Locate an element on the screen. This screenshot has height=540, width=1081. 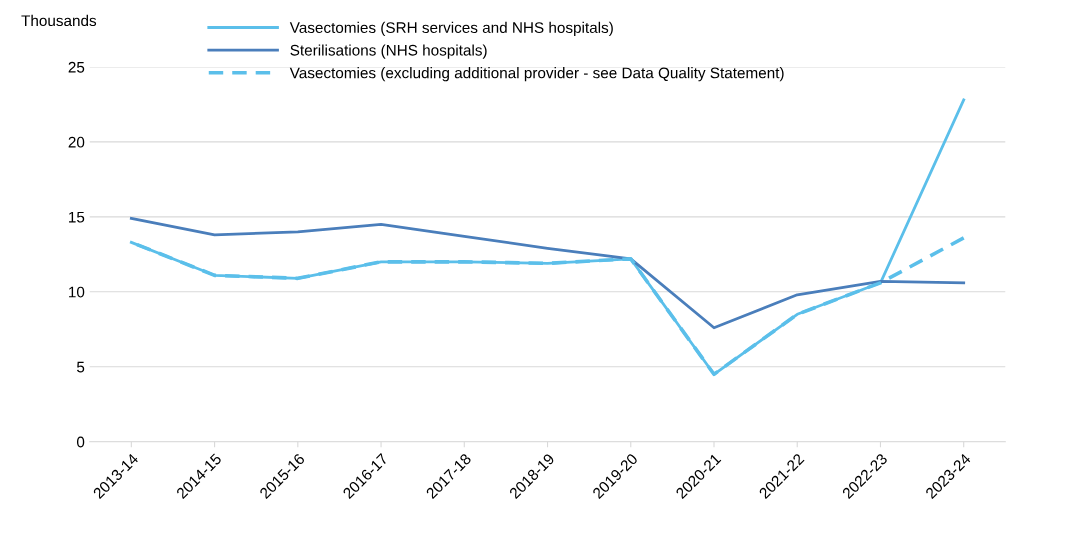
legend-label: Vasectomies (SRH services and NHS hospitals) is located at coordinates (451, 29).